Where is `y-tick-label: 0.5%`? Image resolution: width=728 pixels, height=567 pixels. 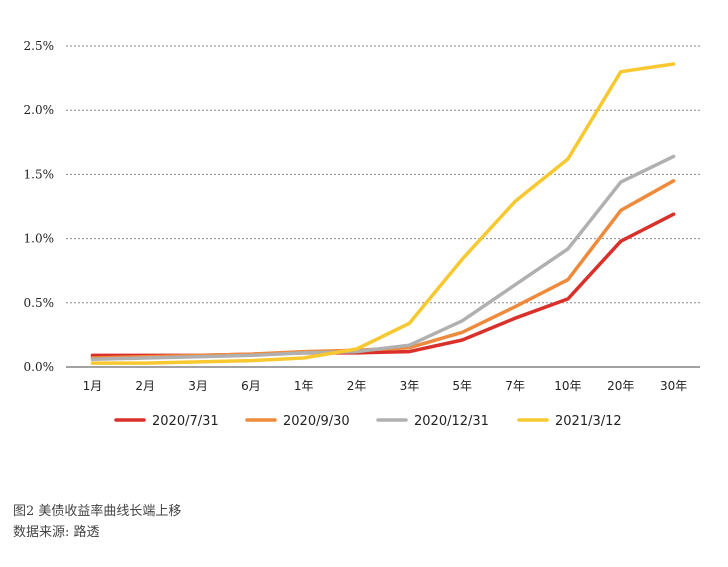
y-tick-label: 0.5% is located at coordinates (39, 303).